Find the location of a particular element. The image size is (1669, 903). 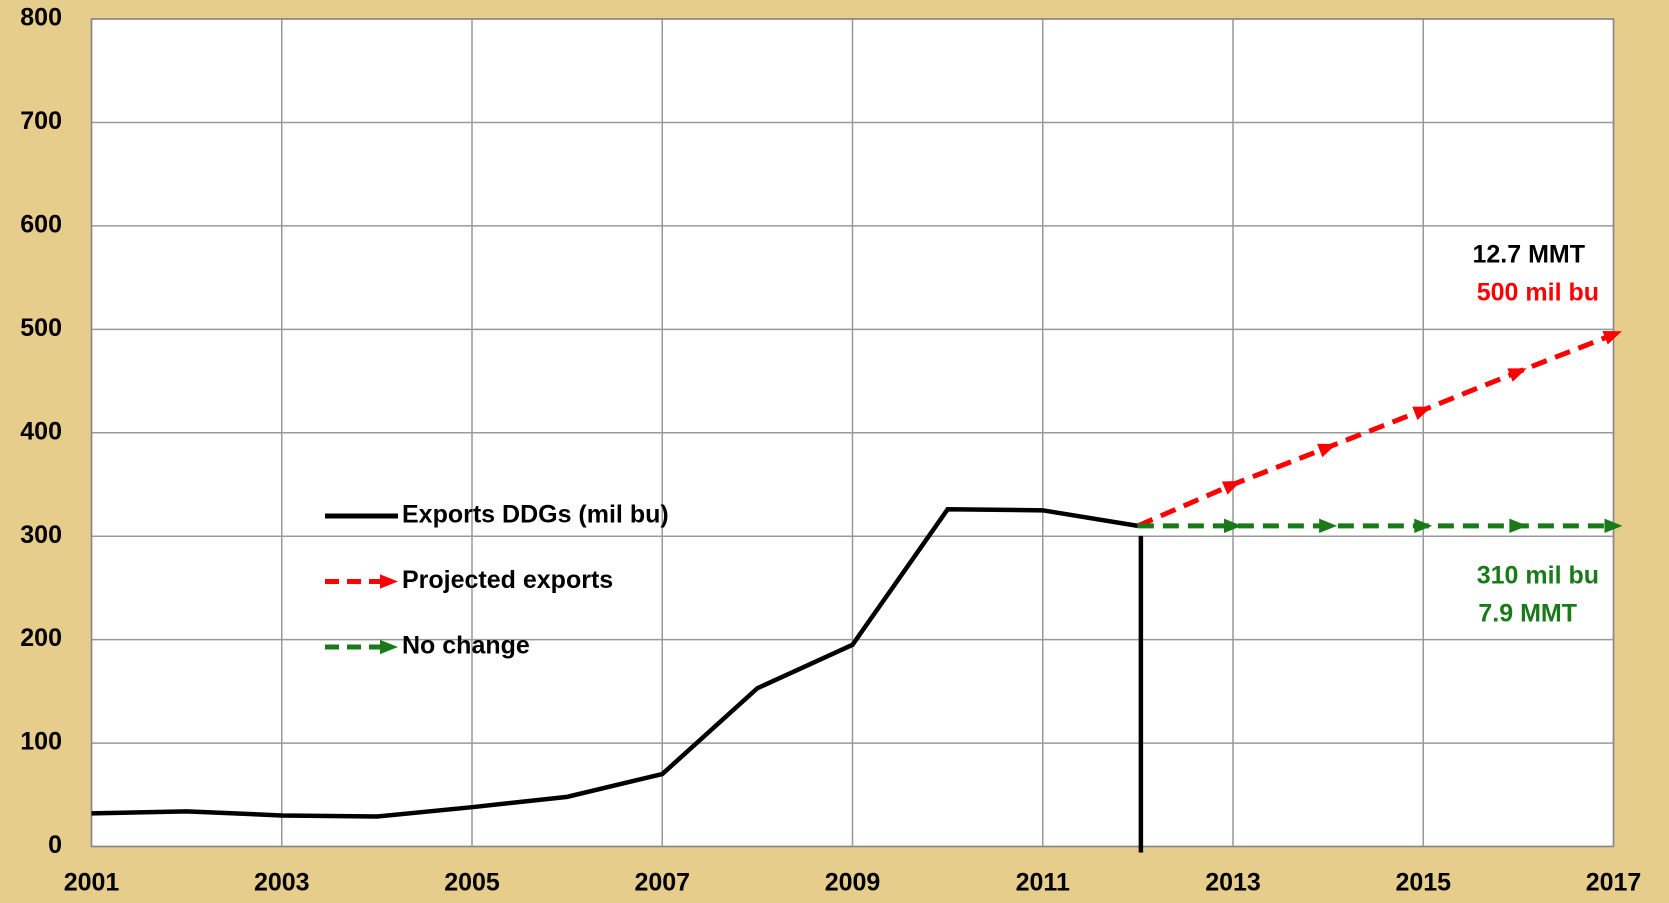

y-tick-label: 400 is located at coordinates (41, 431).